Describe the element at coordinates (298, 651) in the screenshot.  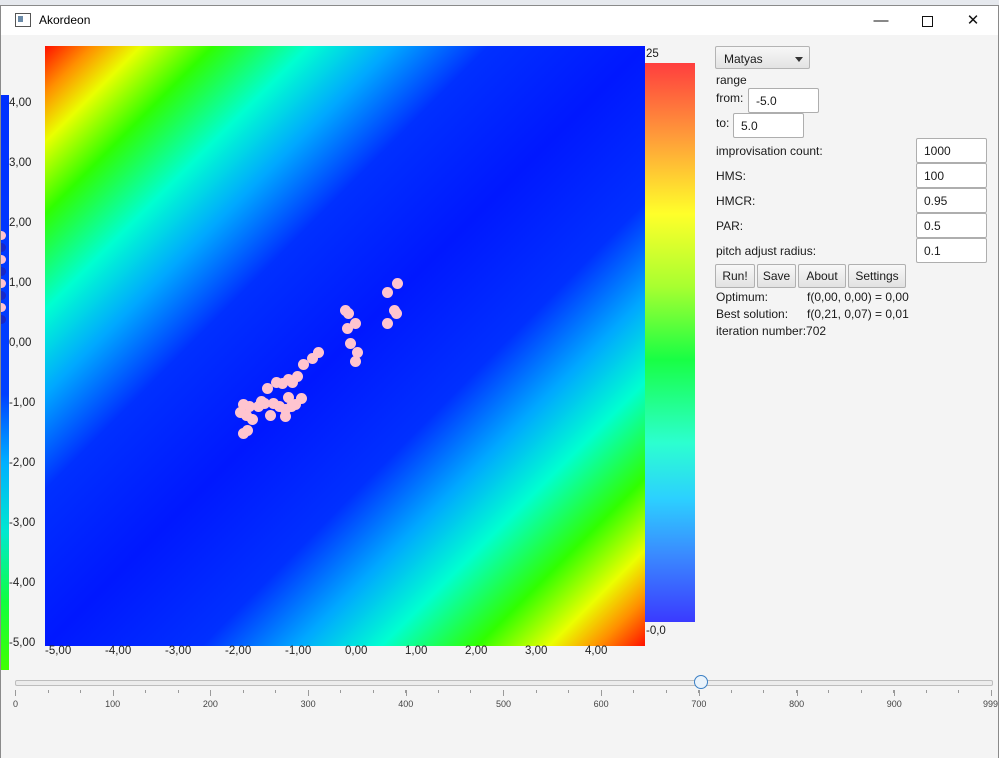
I see `x-tick-label: -1,00` at that location.